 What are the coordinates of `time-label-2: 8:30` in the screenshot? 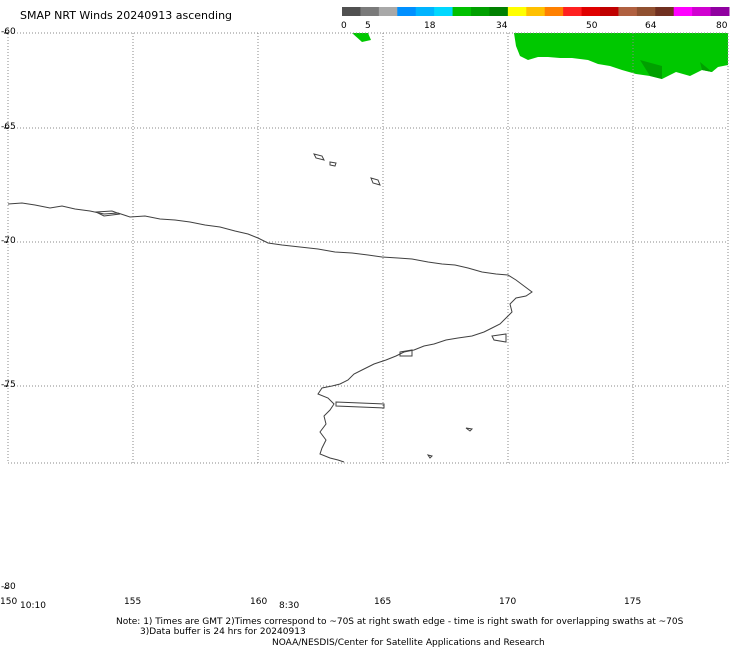 It's located at (289, 606).